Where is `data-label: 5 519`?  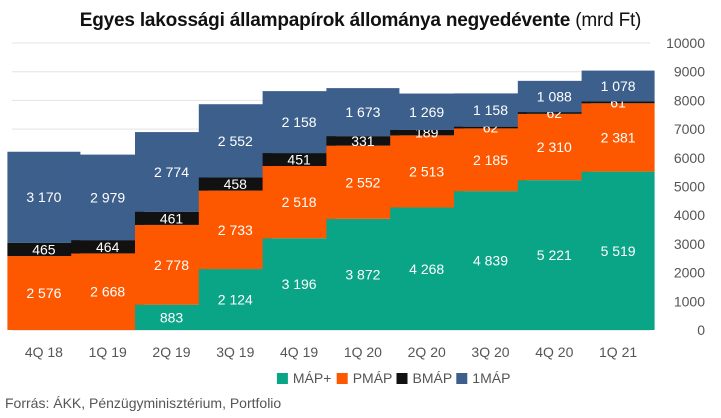
data-label: 5 519 is located at coordinates (618, 251).